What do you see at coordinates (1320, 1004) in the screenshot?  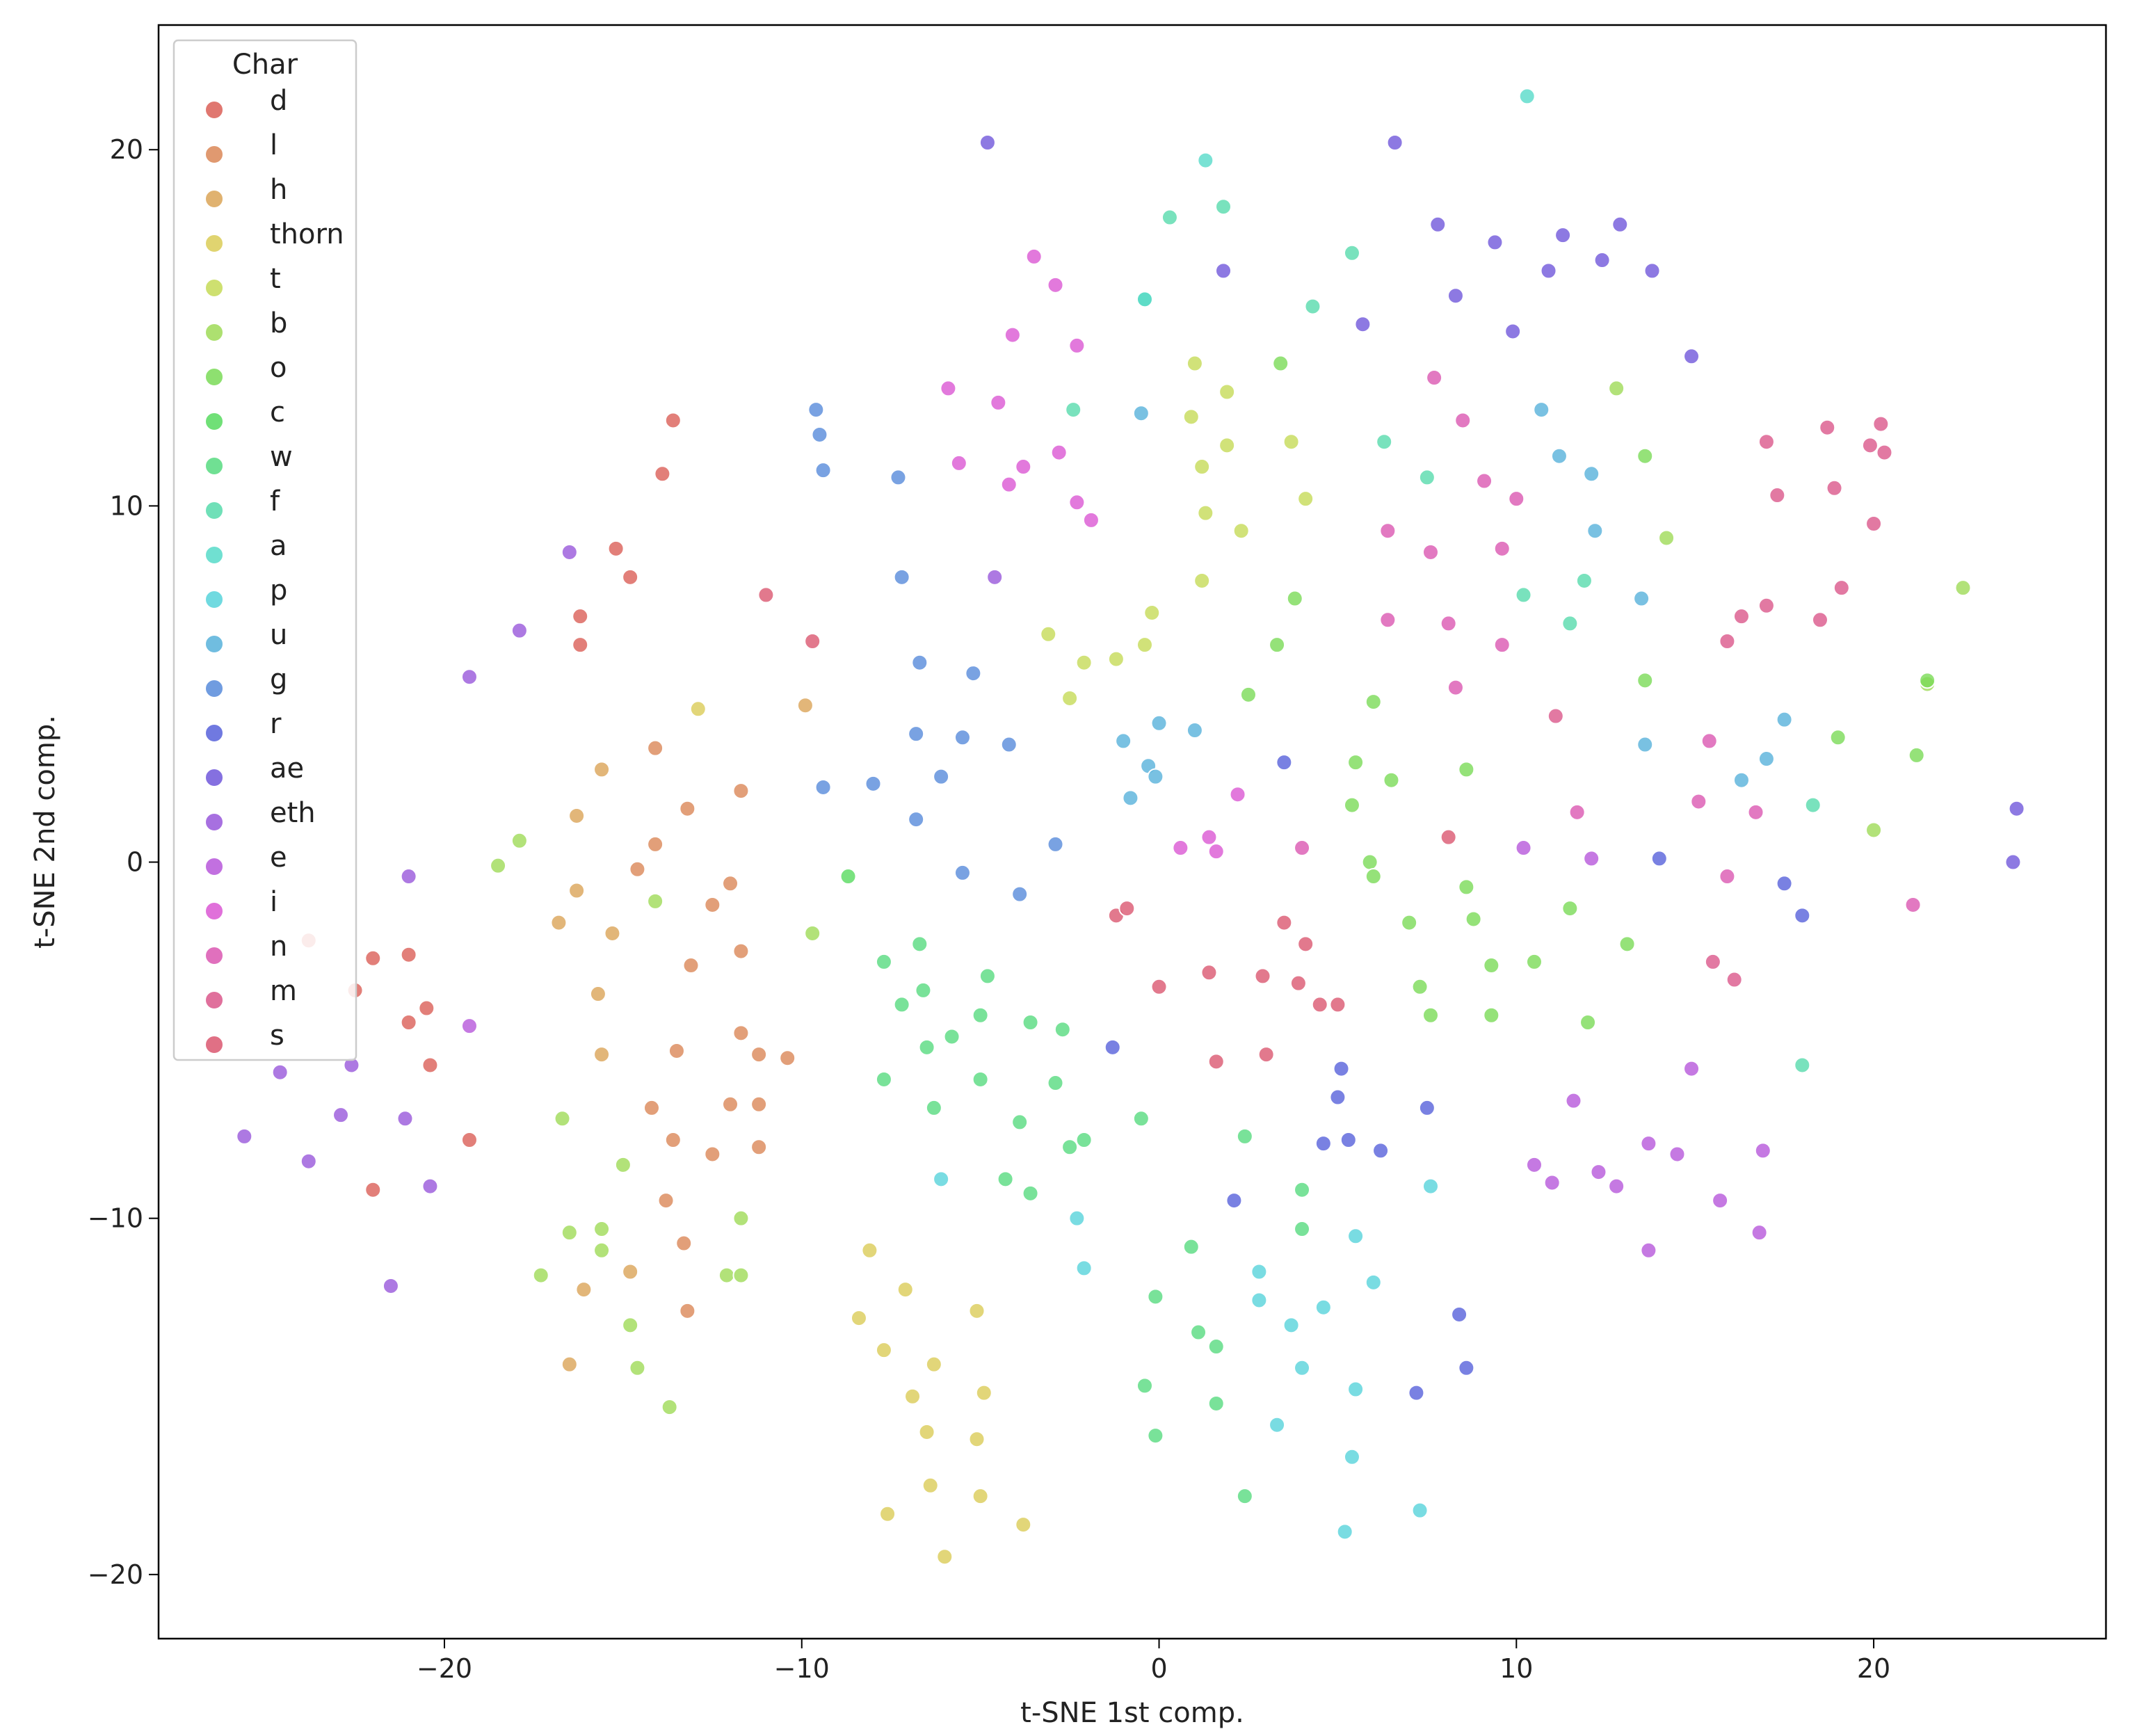 I see `data-point-s` at bounding box center [1320, 1004].